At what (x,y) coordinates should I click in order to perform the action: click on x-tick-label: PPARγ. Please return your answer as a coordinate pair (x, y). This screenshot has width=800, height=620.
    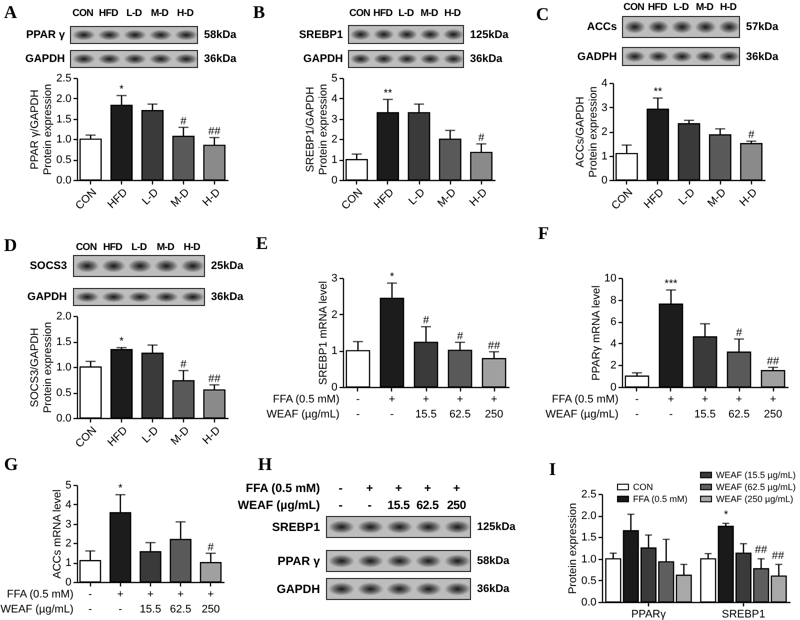
    Looking at the image, I should click on (648, 614).